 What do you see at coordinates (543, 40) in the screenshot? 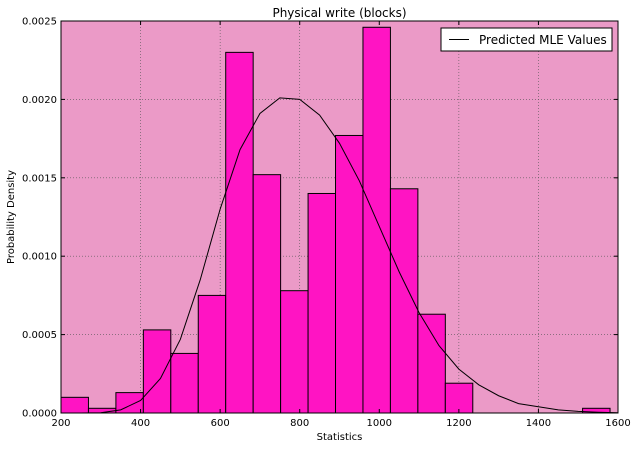
I see `legend-label: Predicted MLE Values` at bounding box center [543, 40].